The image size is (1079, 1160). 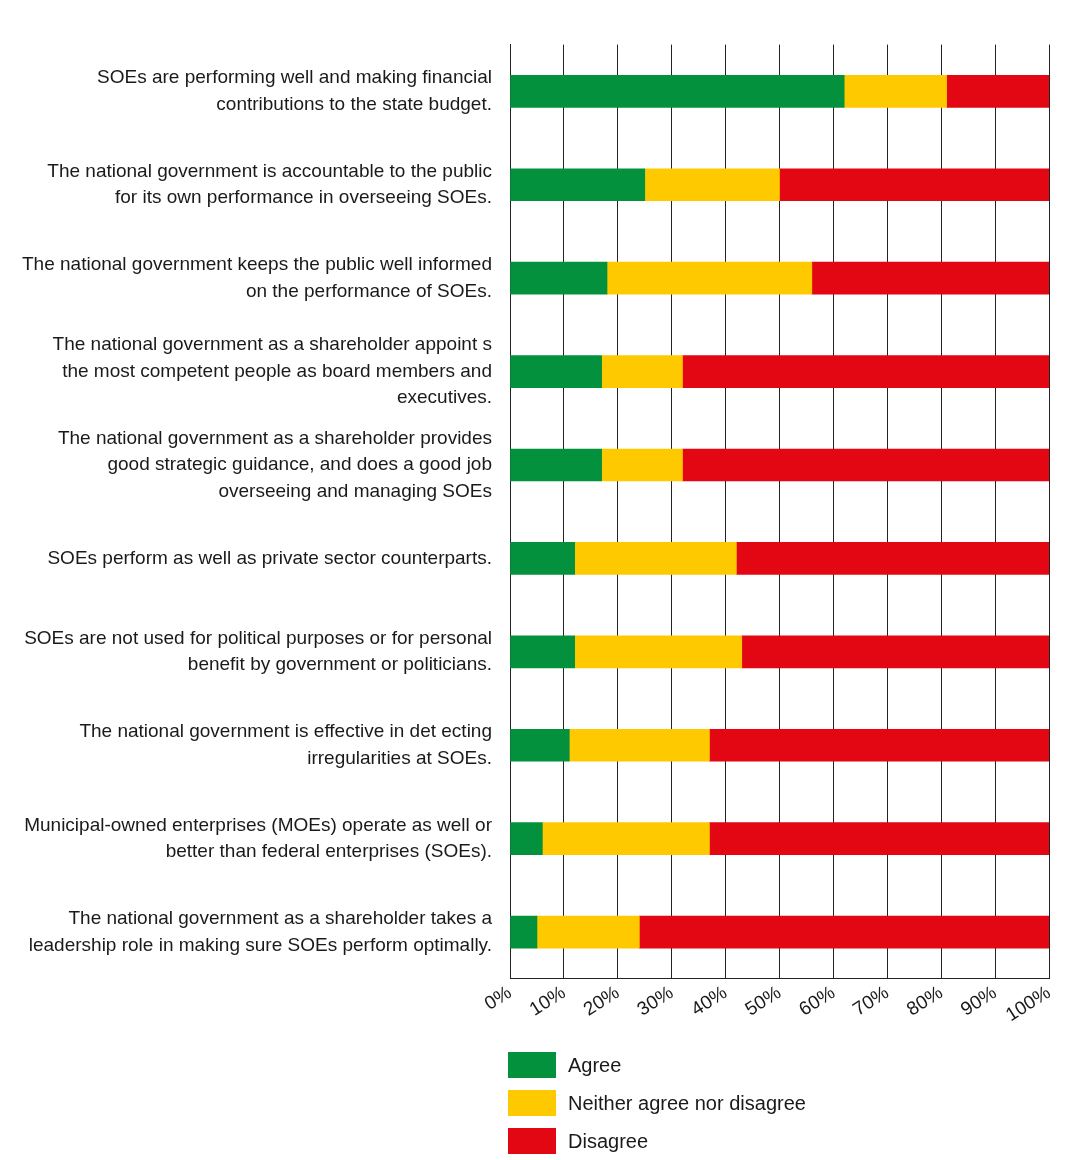 What do you see at coordinates (274, 463) in the screenshot?
I see `y-tick-label: The national government as a shareholder provides good strategic guidance, and does a good job overseeing and managing SOEs` at bounding box center [274, 463].